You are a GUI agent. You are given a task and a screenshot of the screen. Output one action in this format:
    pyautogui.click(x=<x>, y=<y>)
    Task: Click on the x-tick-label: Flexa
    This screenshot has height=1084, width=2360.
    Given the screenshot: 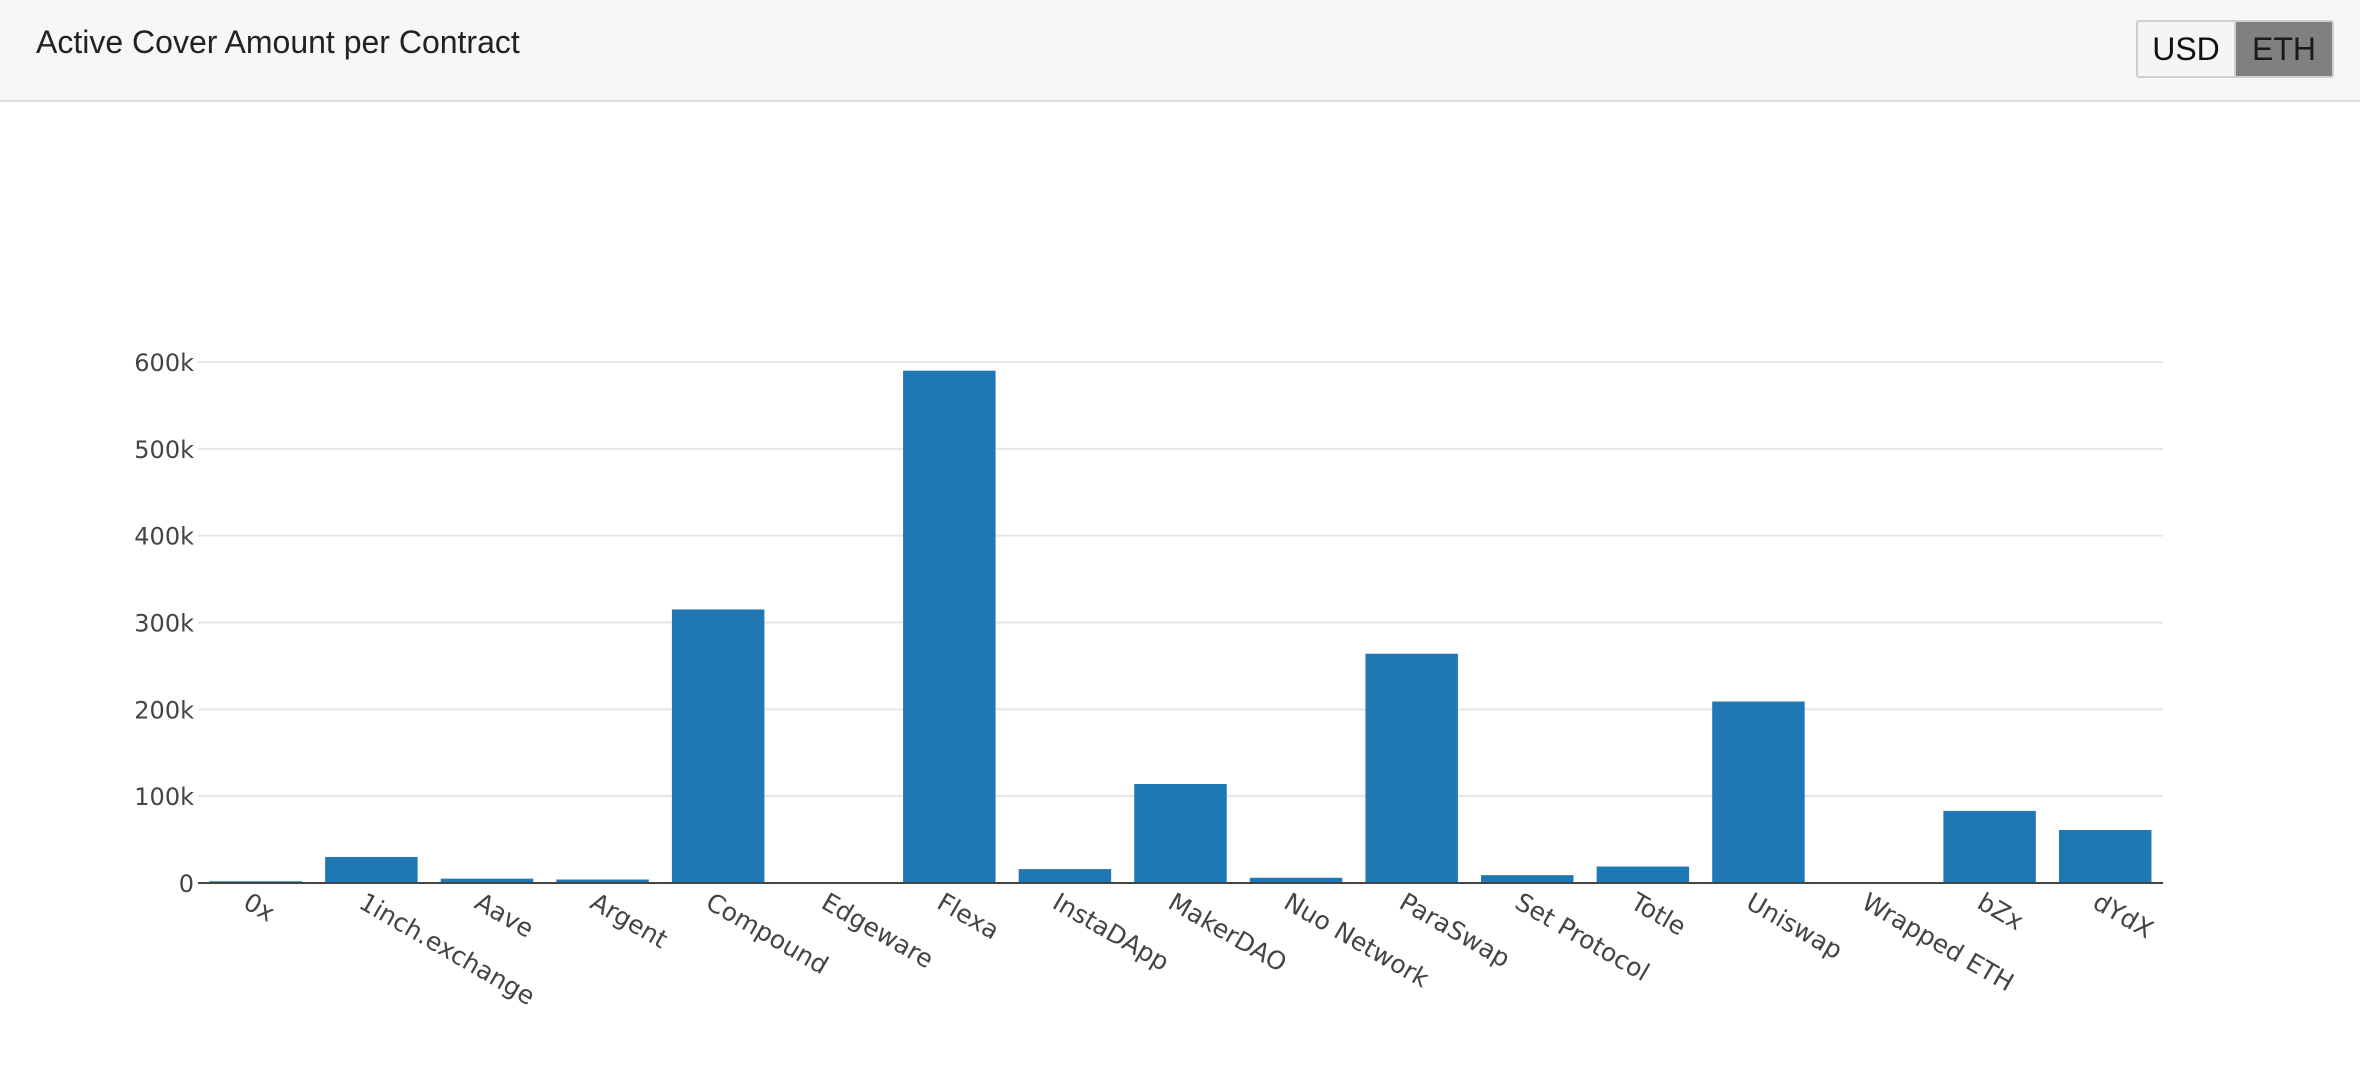 What is the action you would take?
    pyautogui.click(x=968, y=916)
    